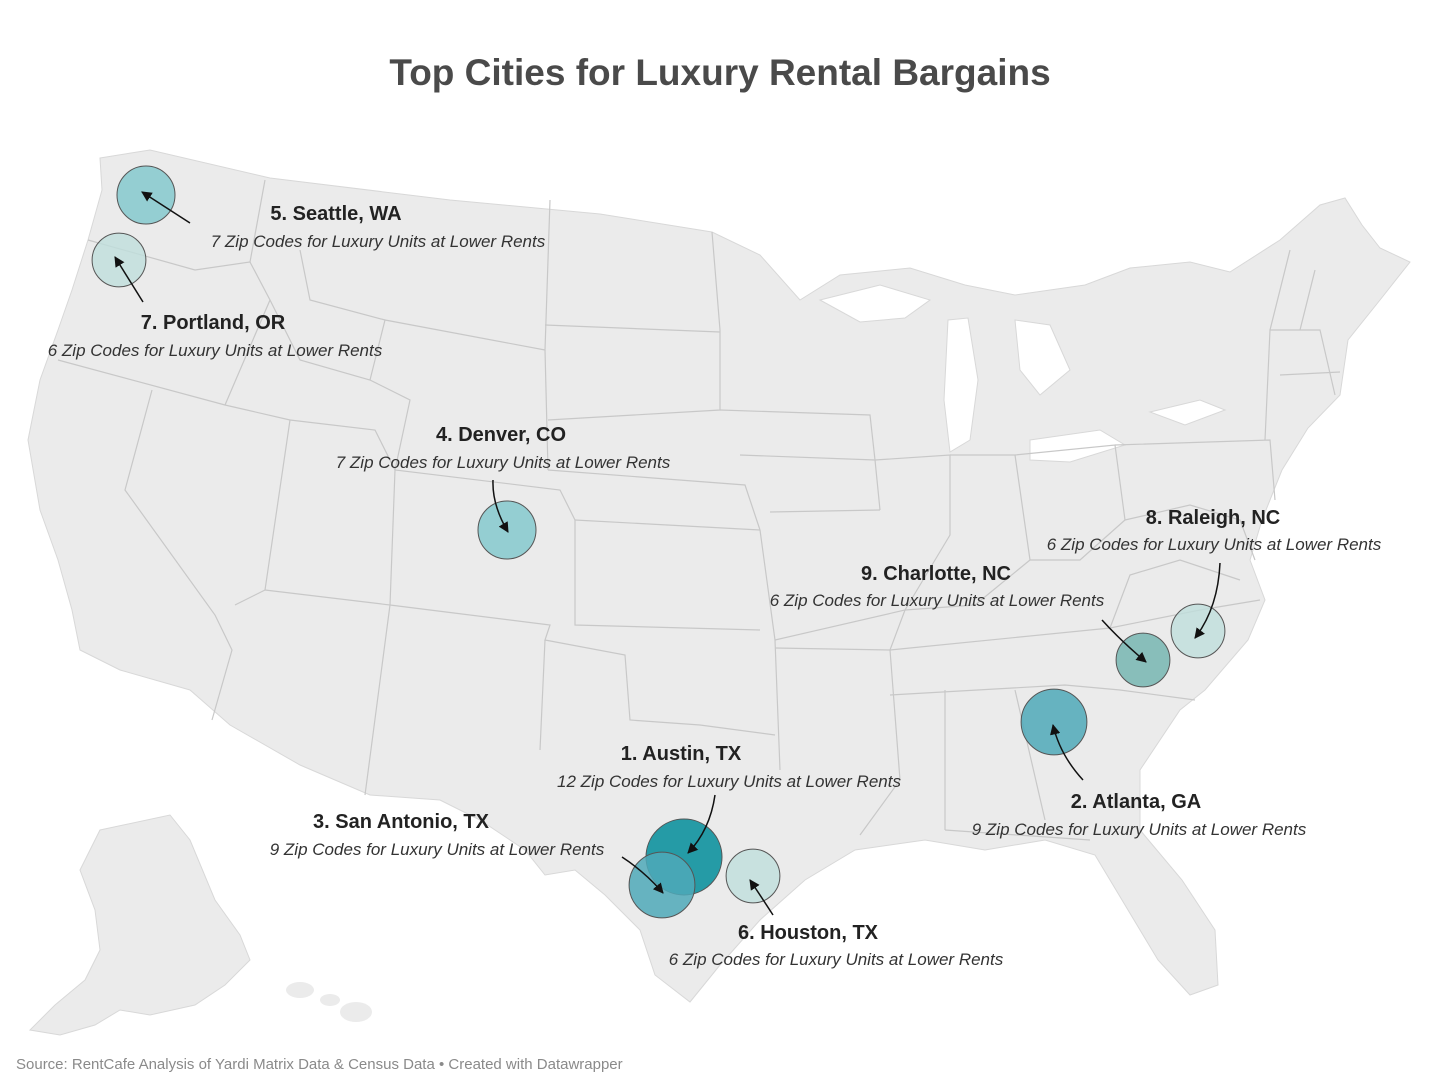 This screenshot has height=1092, width=1440. I want to click on label-atlanta: 2. Atlanta, GA, so click(1136, 802).